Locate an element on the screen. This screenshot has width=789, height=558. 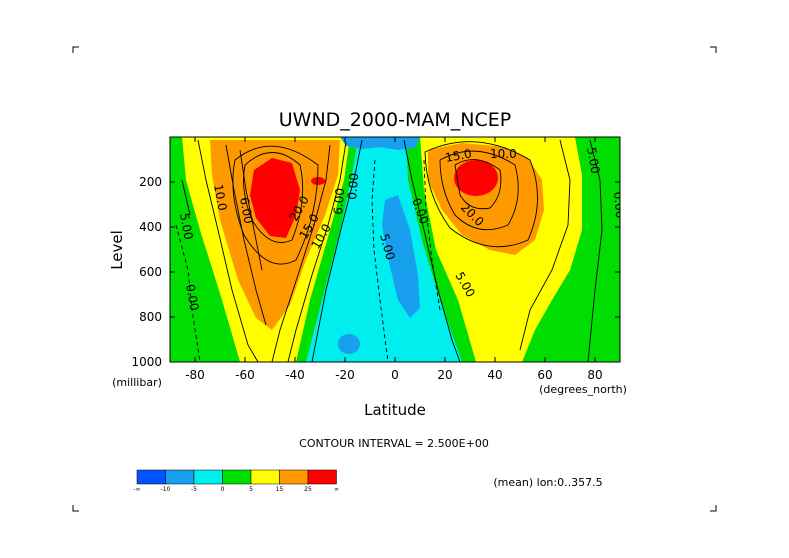
x-tick-label: 0 is located at coordinates (395, 375).